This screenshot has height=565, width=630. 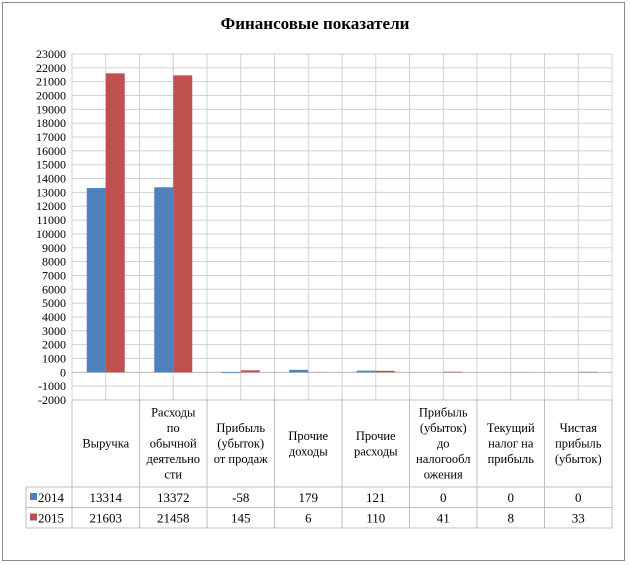 I want to click on legend-label: 2014, so click(x=51, y=497).